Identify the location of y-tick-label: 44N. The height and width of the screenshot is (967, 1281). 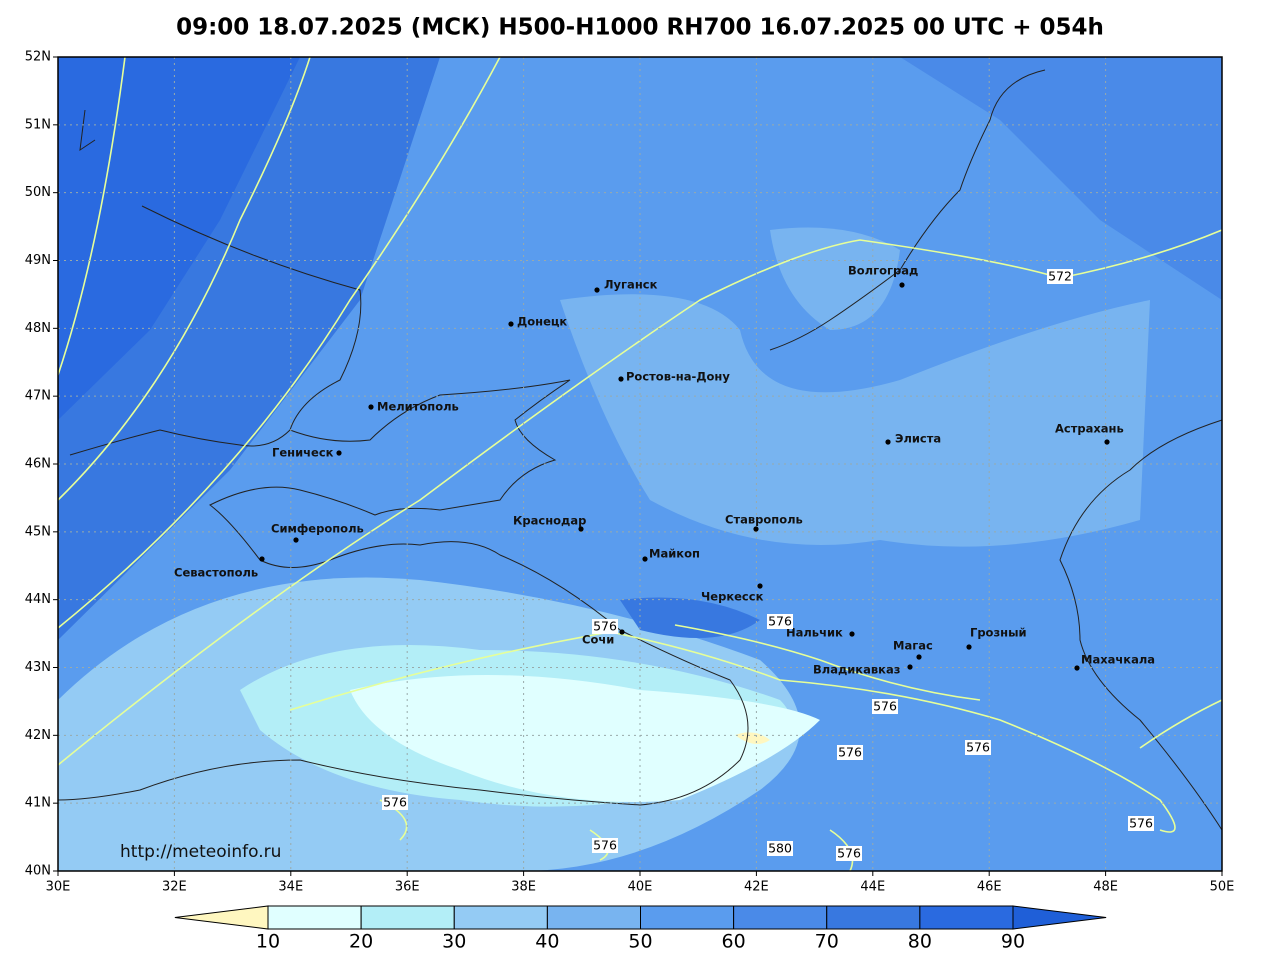
(38, 599).